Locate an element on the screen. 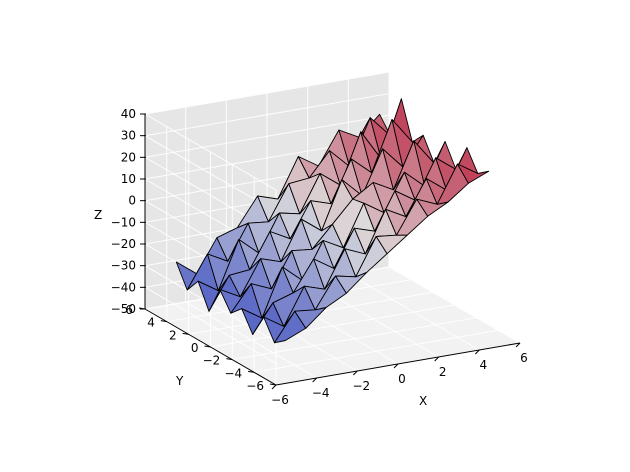 The image size is (630, 472). z-tick-label: 30 is located at coordinates (128, 136).